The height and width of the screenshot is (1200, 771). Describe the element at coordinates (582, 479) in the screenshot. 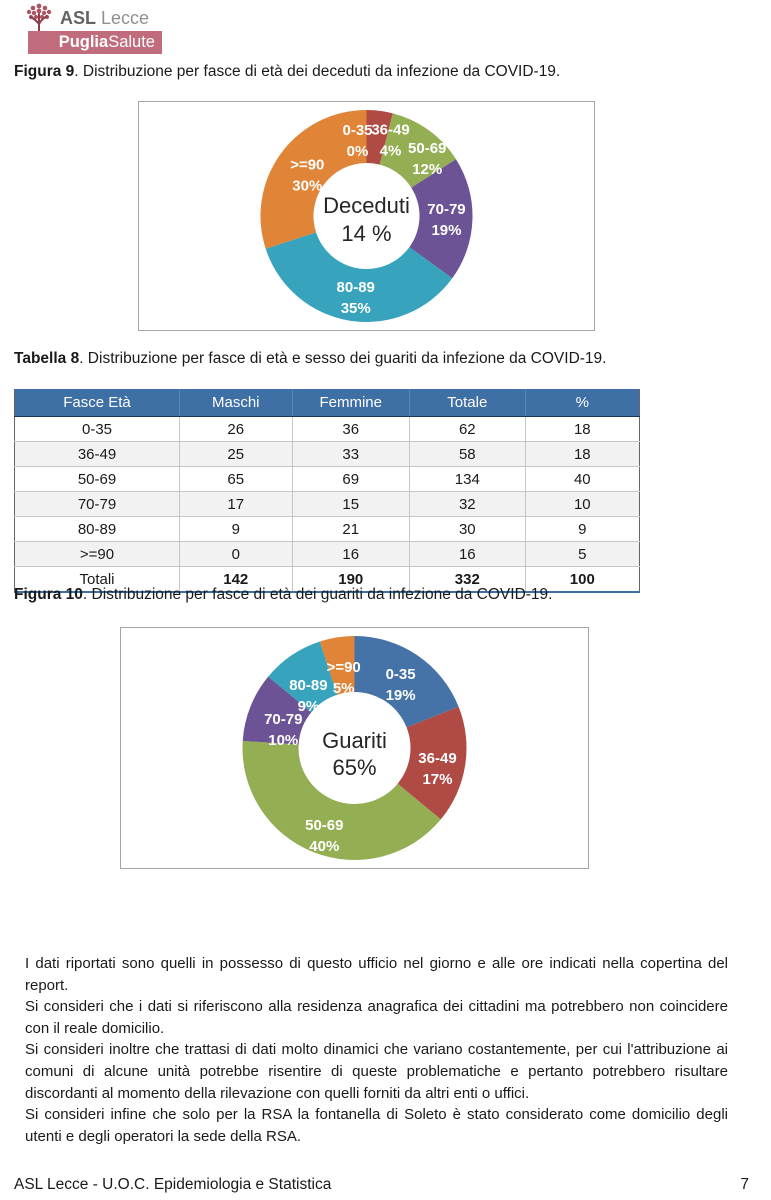

I see `table-cell: 40` at that location.